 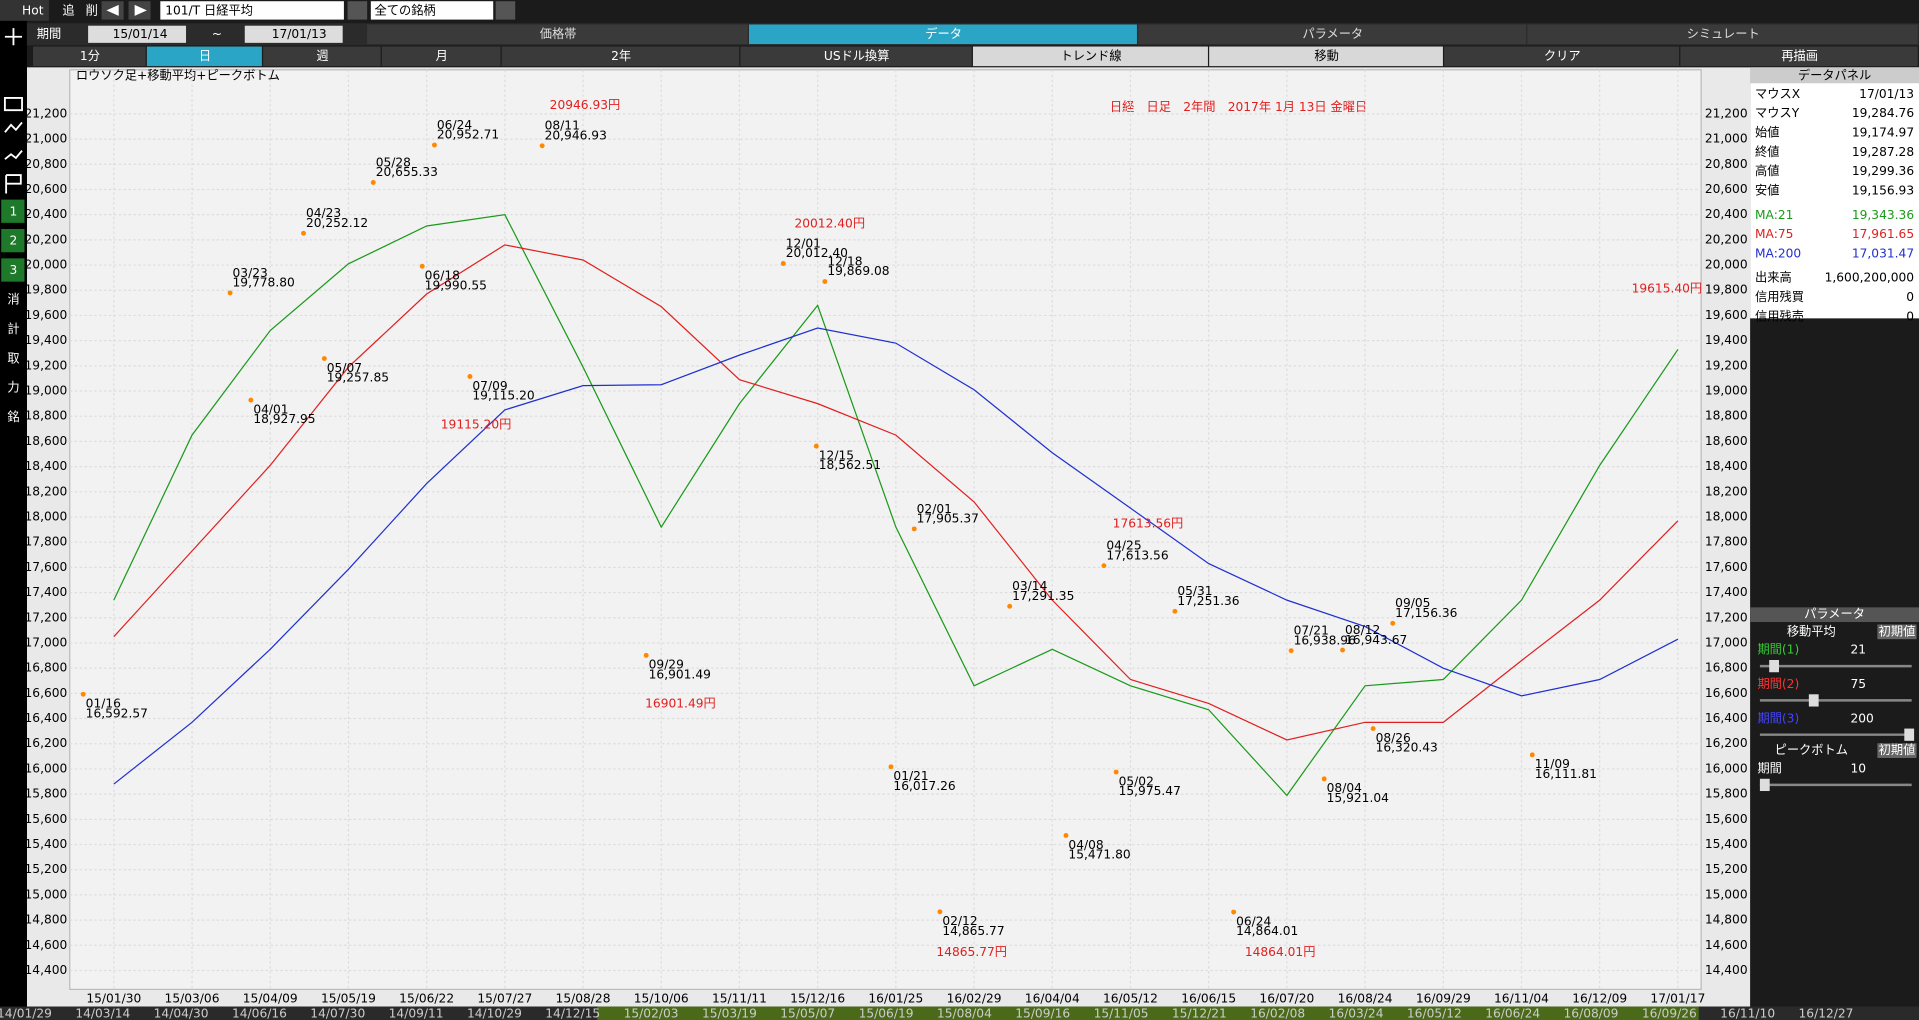 I want to click on scroll-range, so click(x=1148, y=1013).